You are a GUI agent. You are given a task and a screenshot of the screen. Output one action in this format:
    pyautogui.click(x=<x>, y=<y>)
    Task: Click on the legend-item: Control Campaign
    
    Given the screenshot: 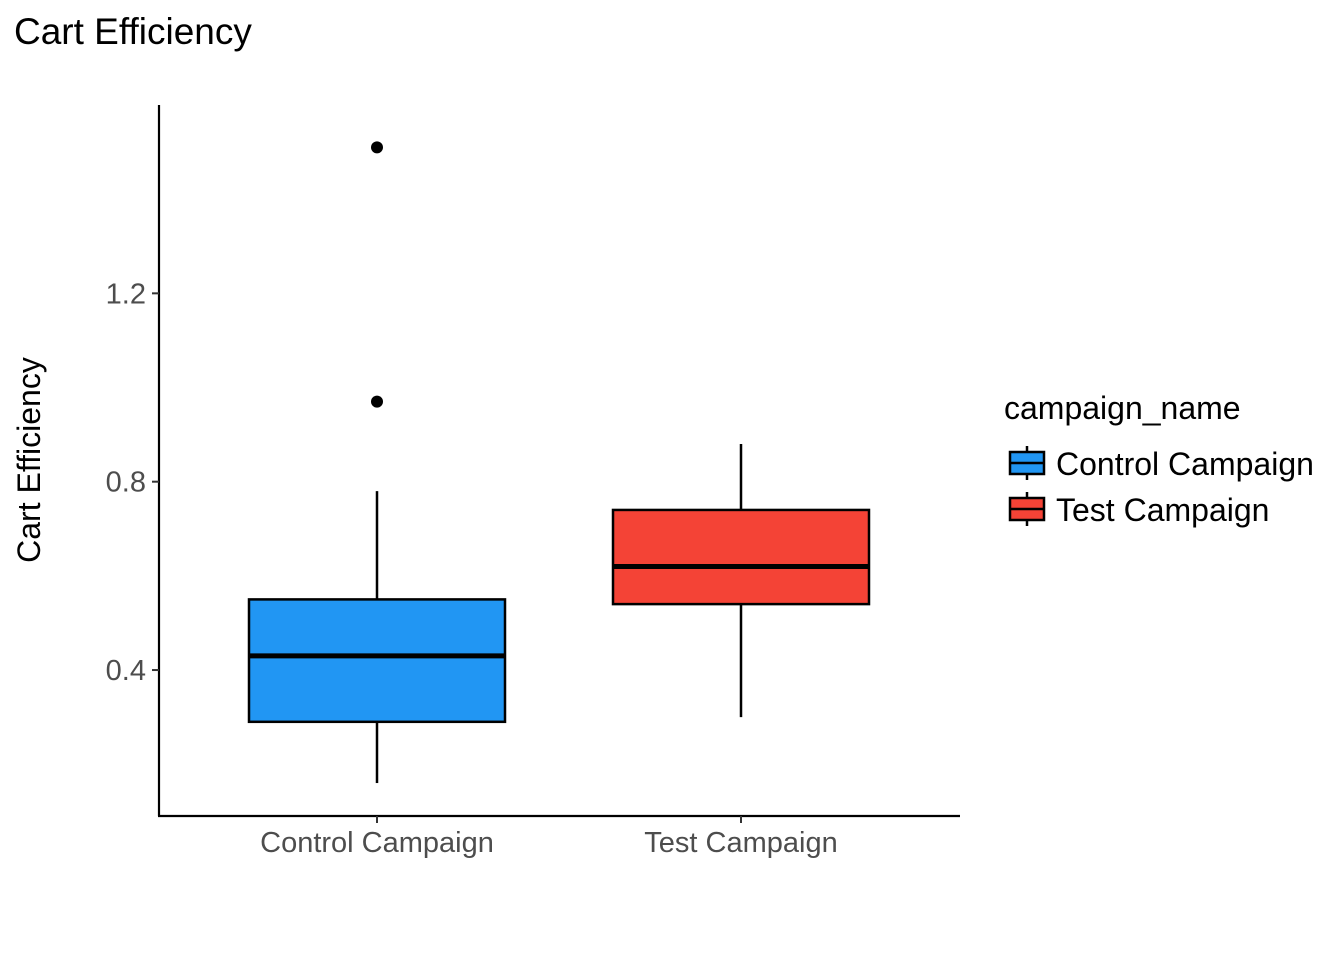 What is the action you would take?
    pyautogui.click(x=1161, y=464)
    